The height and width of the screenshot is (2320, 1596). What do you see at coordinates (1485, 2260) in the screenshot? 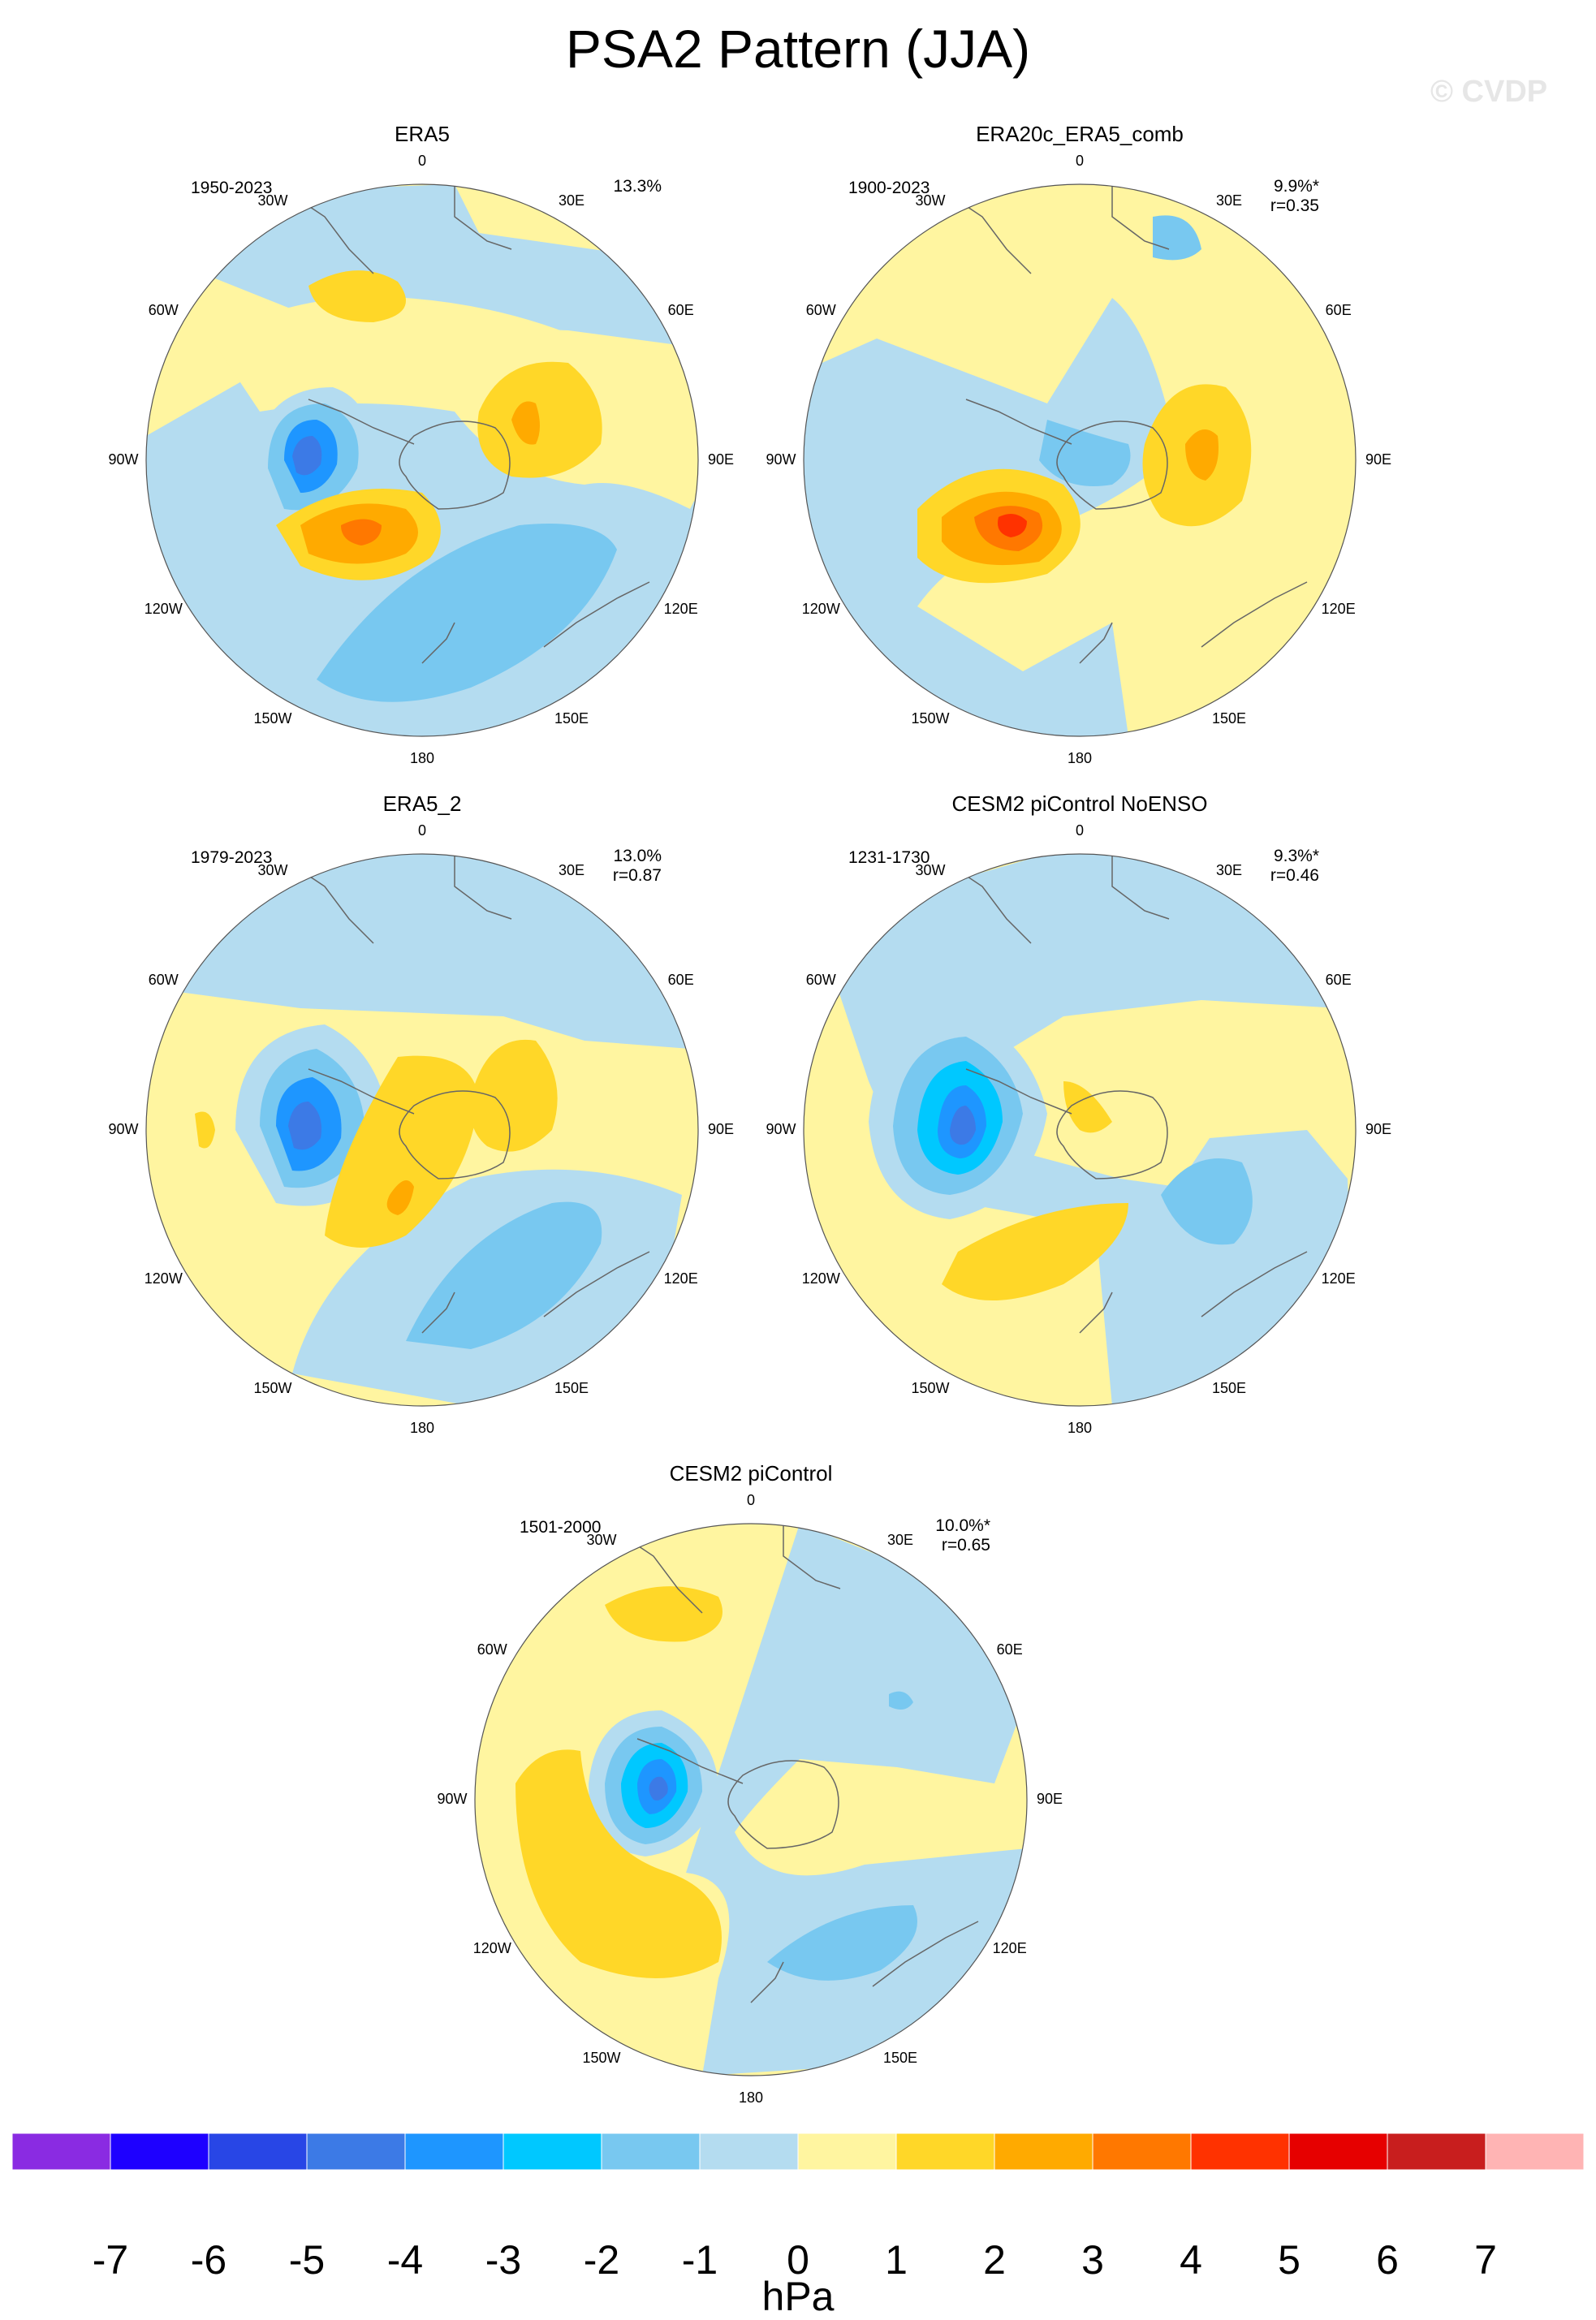
I see `colorbar-tick-label: 7` at bounding box center [1485, 2260].